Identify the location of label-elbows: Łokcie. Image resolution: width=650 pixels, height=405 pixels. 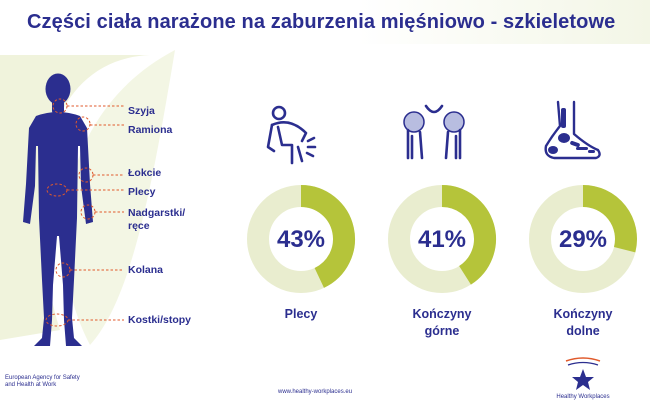
(145, 173).